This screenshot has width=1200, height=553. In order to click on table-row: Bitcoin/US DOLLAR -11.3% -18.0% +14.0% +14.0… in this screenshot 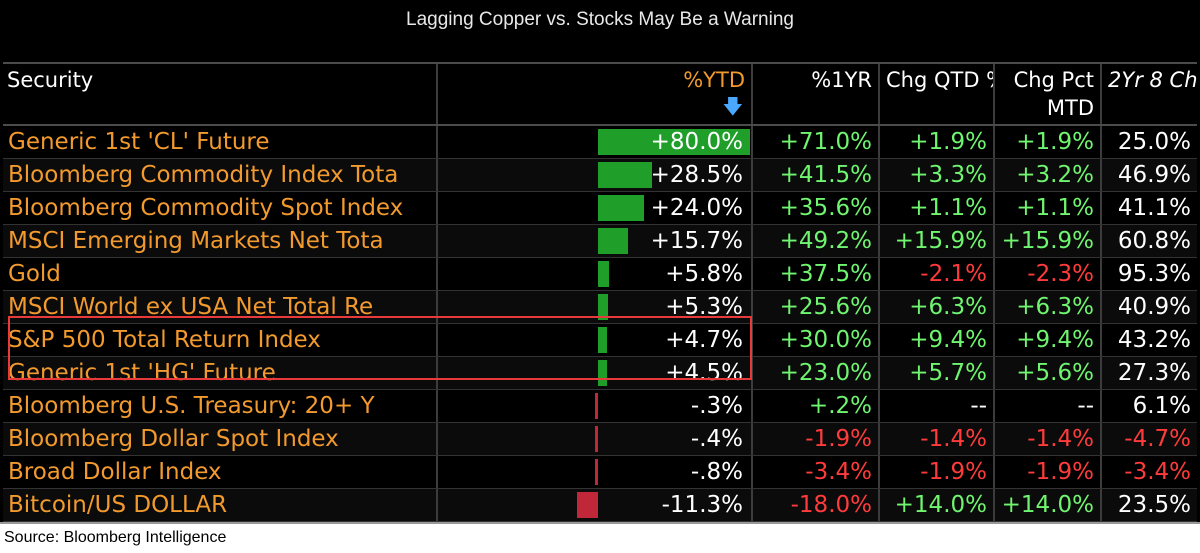, I will do `click(600, 505)`.